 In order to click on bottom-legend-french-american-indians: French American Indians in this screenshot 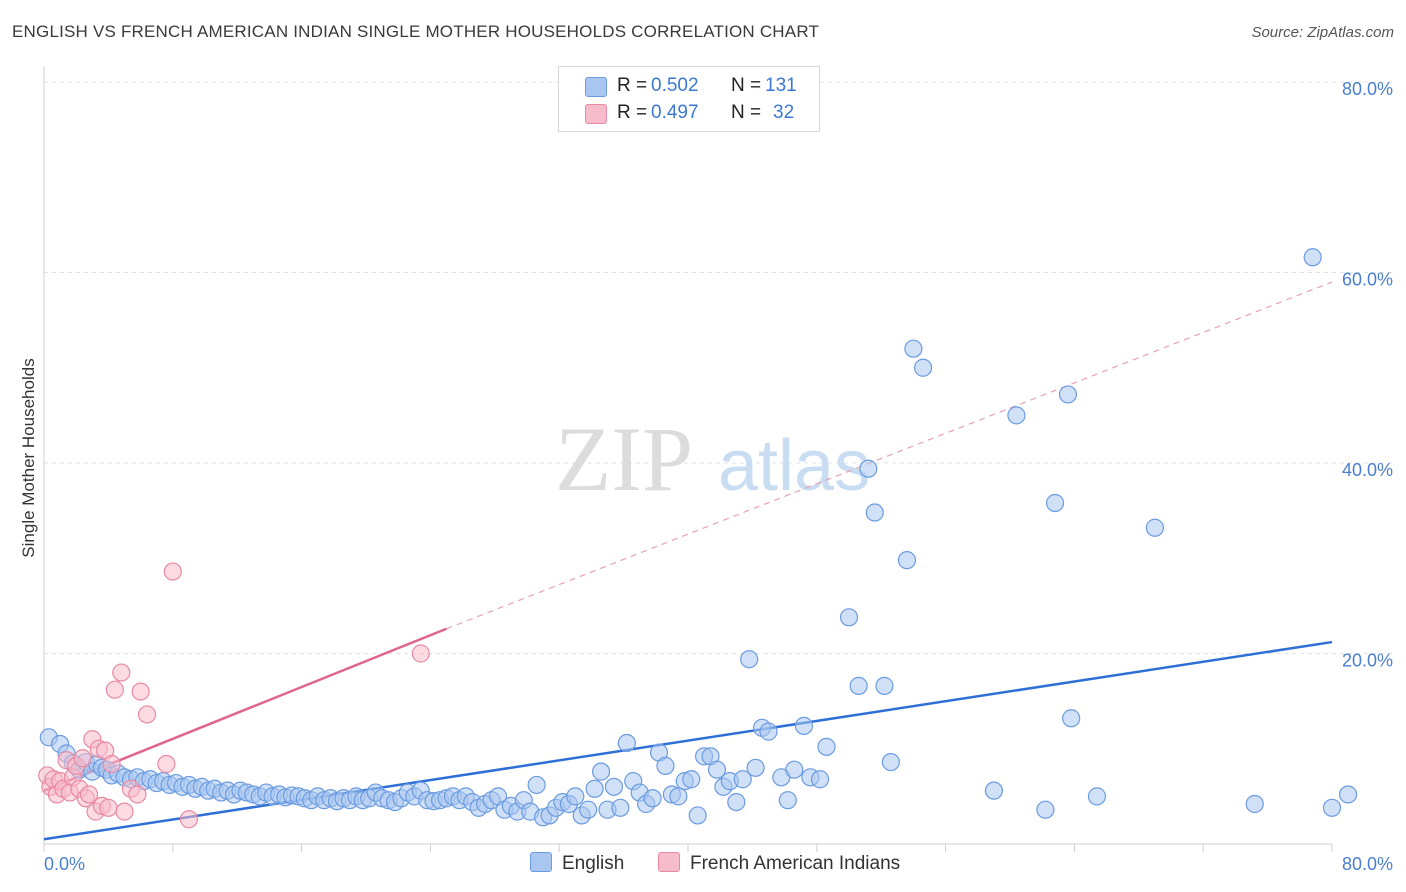, I will do `click(779, 863)`.